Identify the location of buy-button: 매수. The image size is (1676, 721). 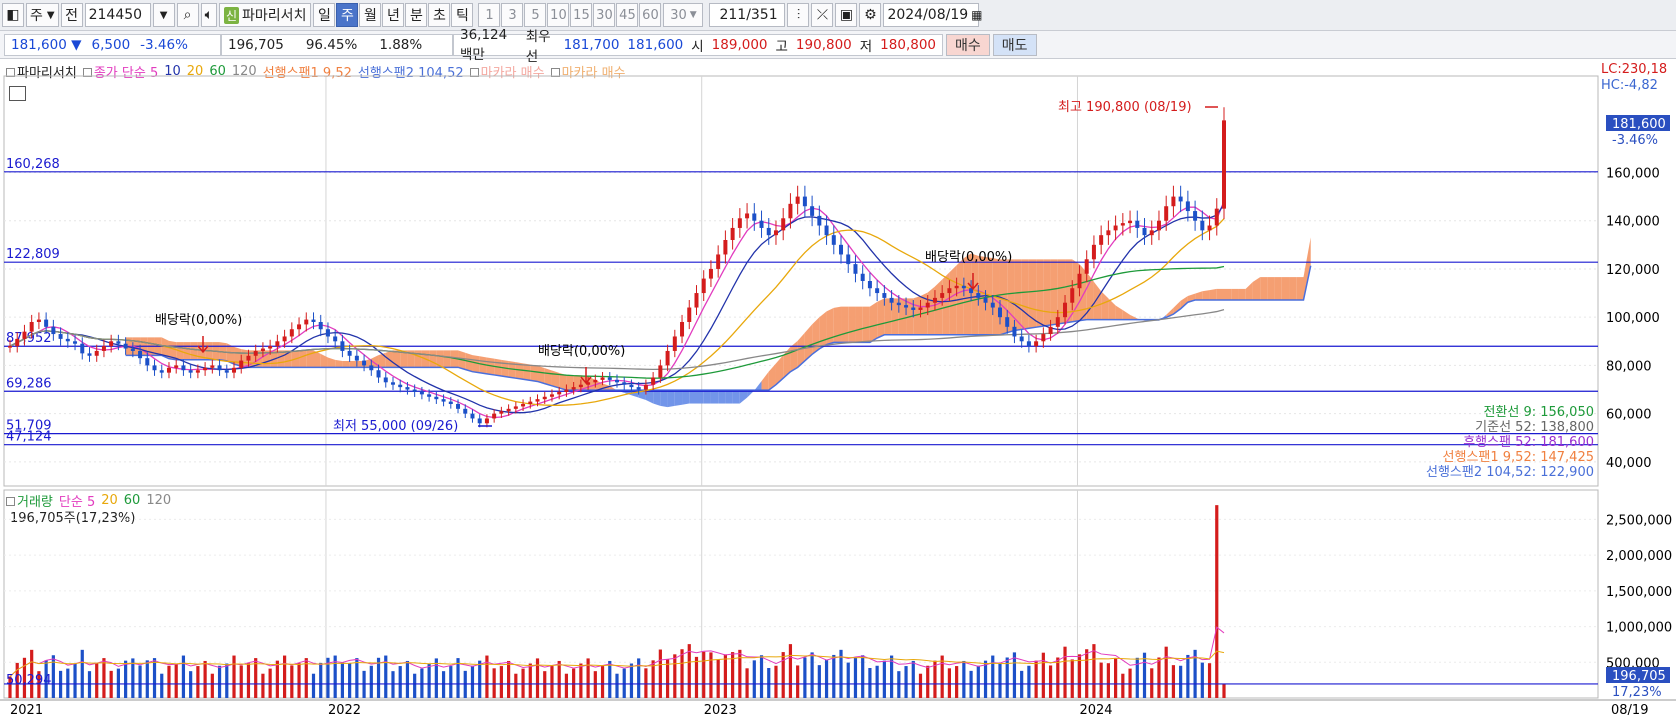
(968, 44).